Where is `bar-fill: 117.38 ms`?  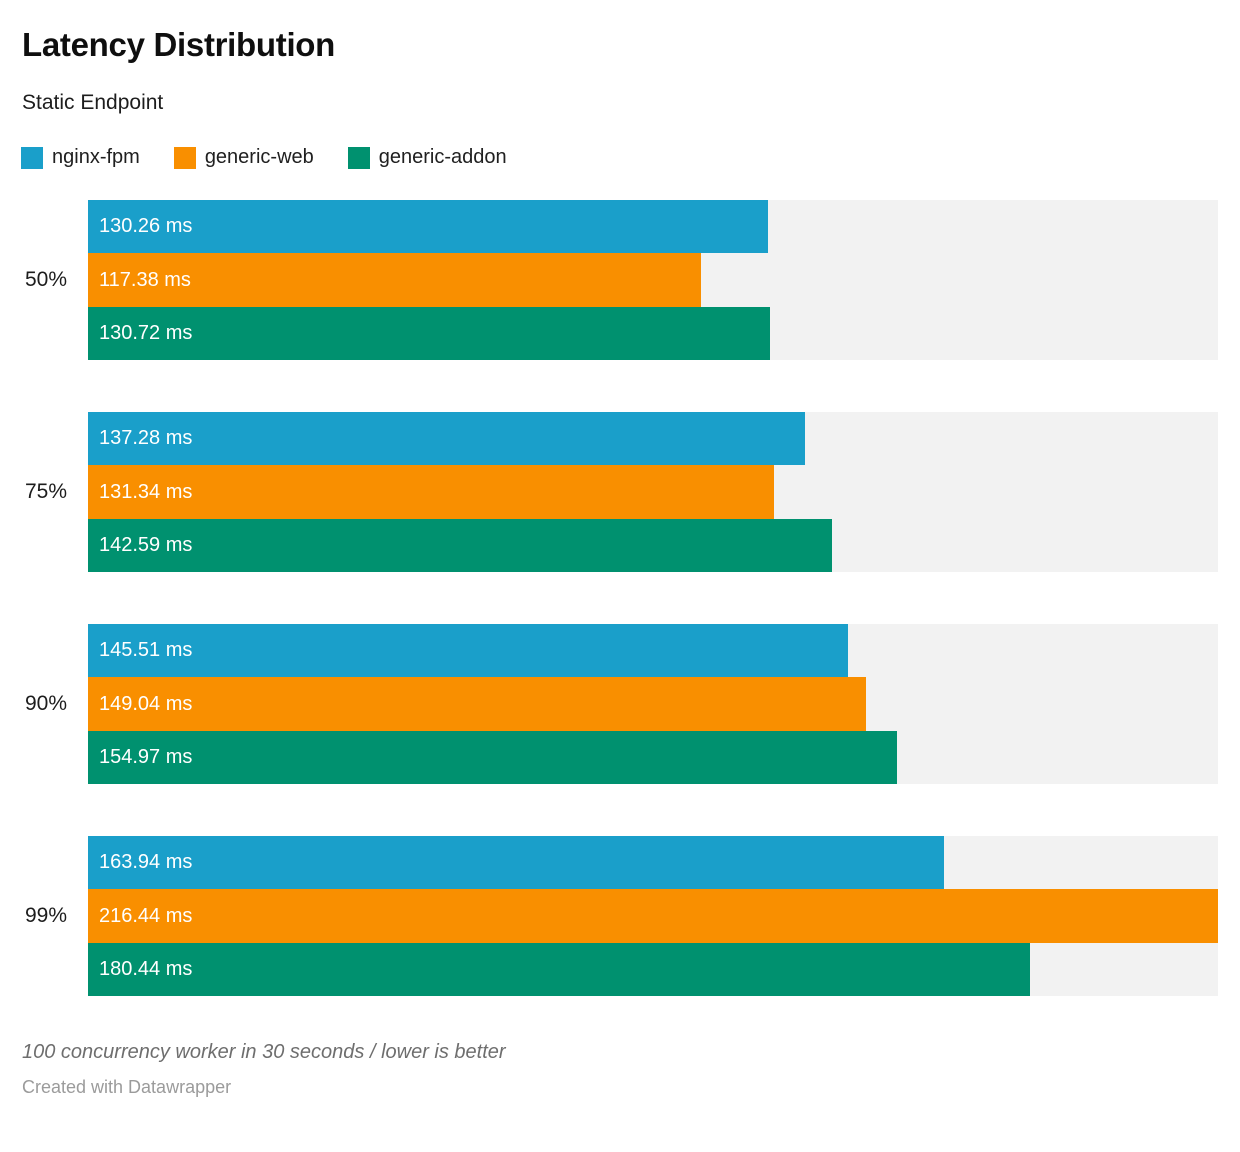 bar-fill: 117.38 ms is located at coordinates (394, 280).